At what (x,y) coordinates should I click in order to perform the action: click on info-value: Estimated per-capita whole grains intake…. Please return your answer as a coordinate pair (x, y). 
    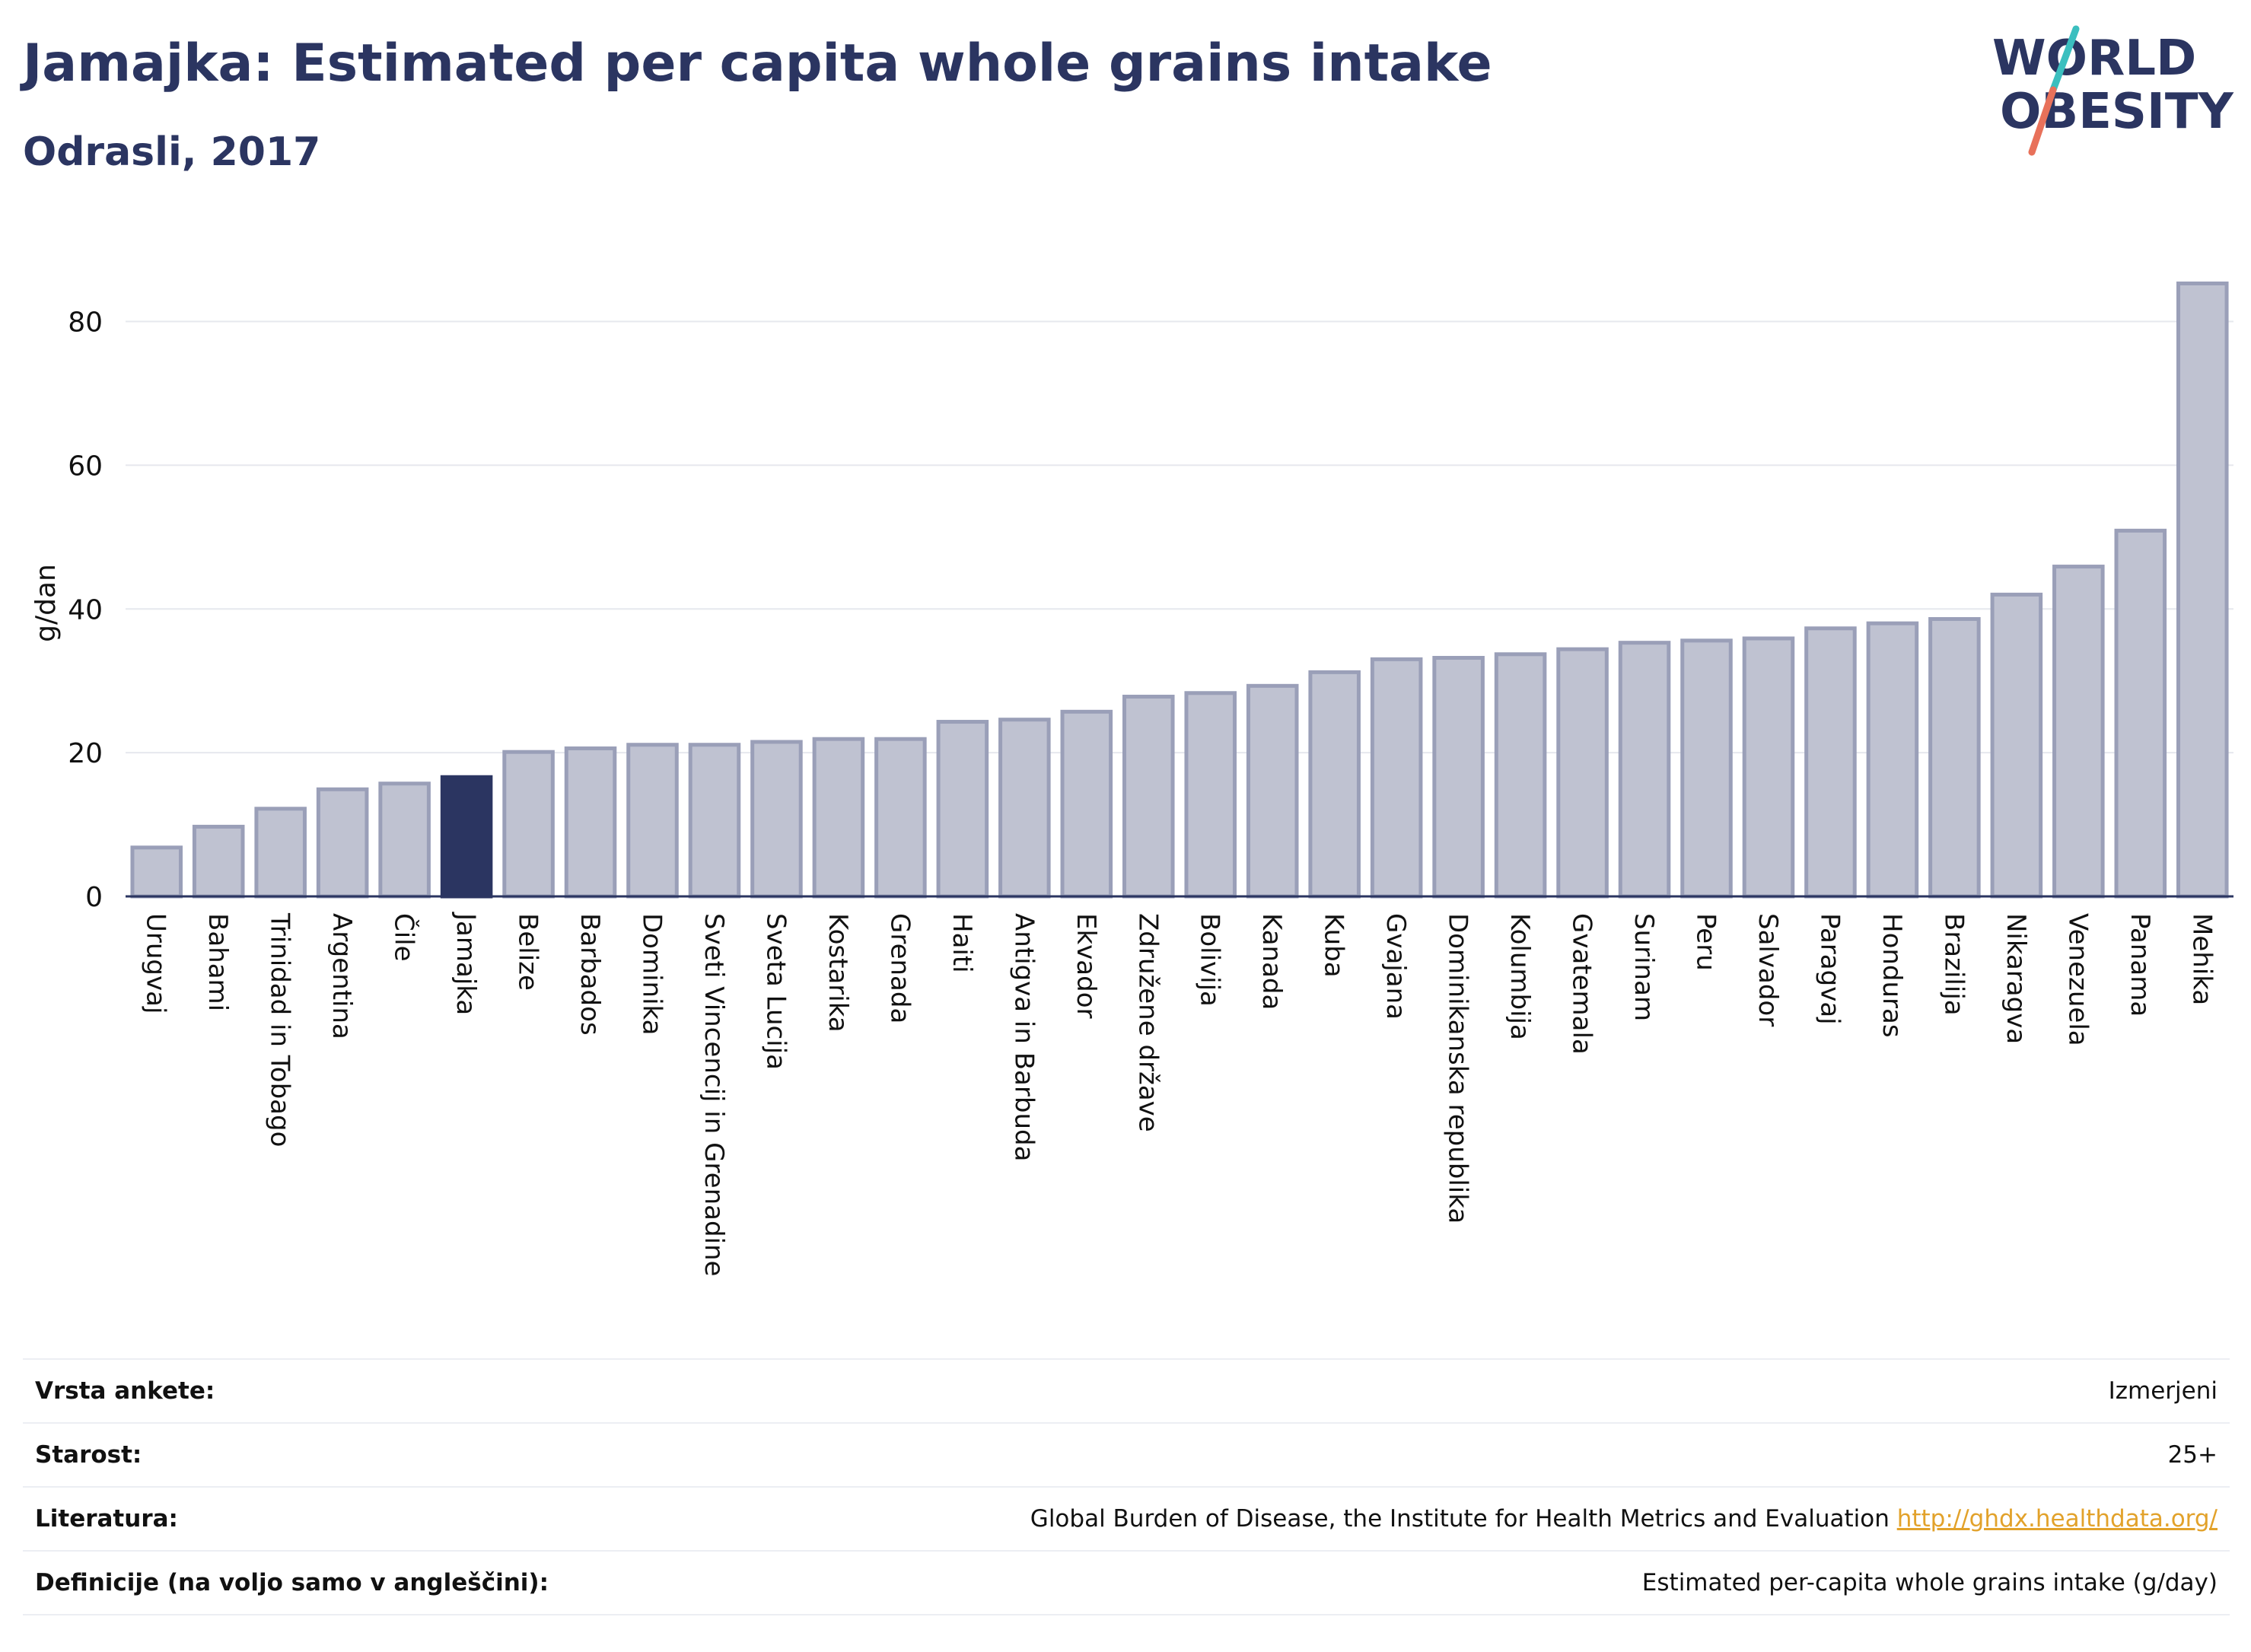
    Looking at the image, I should click on (1929, 1582).